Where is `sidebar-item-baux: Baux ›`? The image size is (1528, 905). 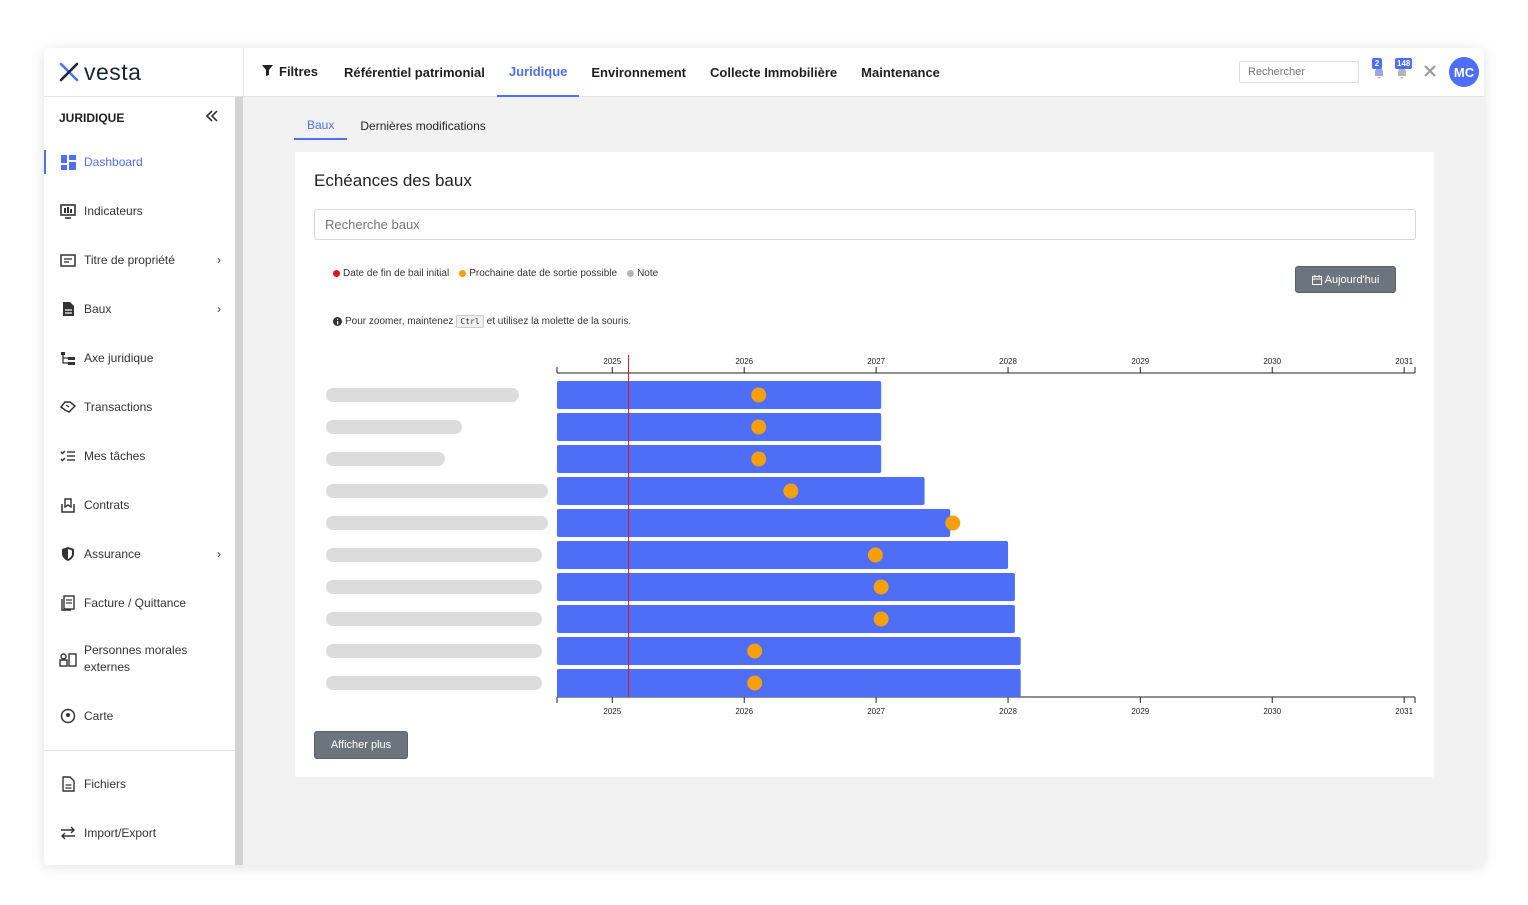
sidebar-item-baux: Baux › is located at coordinates (139, 309).